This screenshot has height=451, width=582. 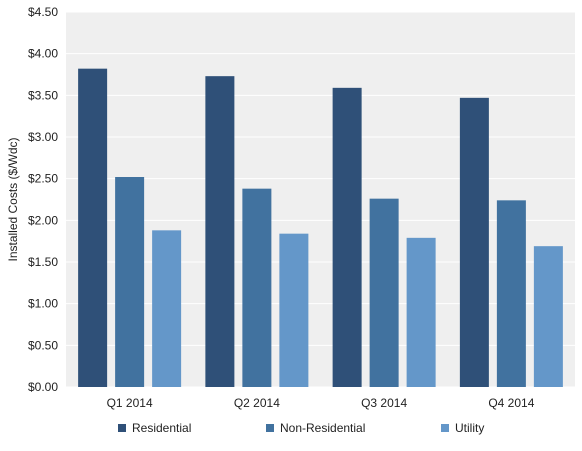 I want to click on bar-utility-q2-2014, so click(x=294, y=310).